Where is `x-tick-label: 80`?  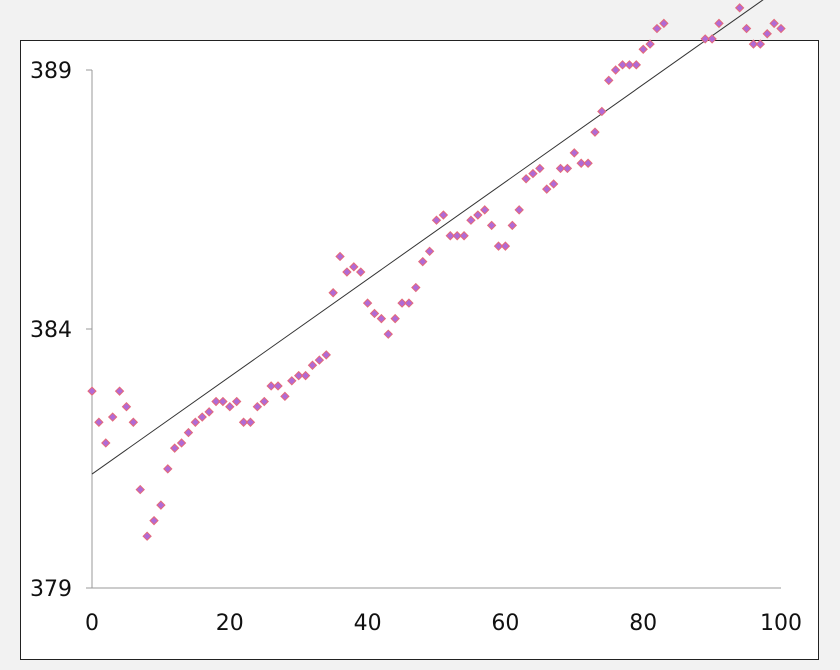
x-tick-label: 80 is located at coordinates (643, 623).